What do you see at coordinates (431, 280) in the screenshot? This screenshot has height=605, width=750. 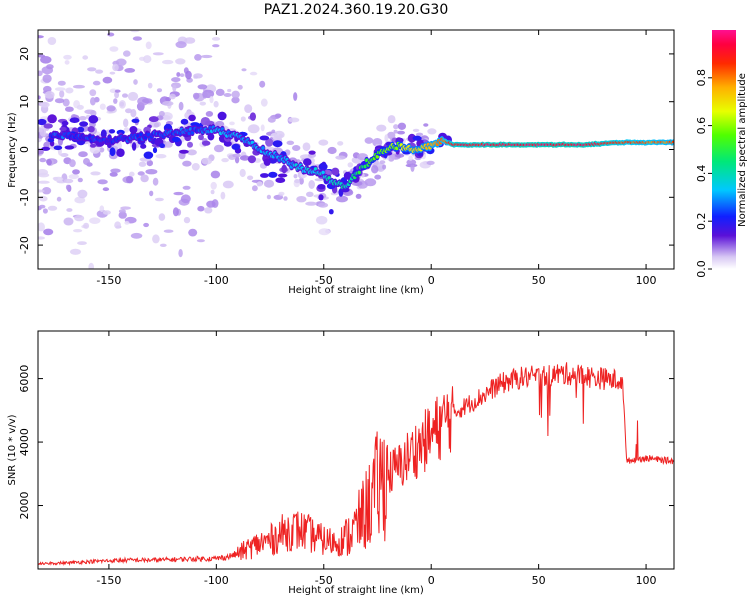 I see `spectrogram-x-tick-label: 0` at bounding box center [431, 280].